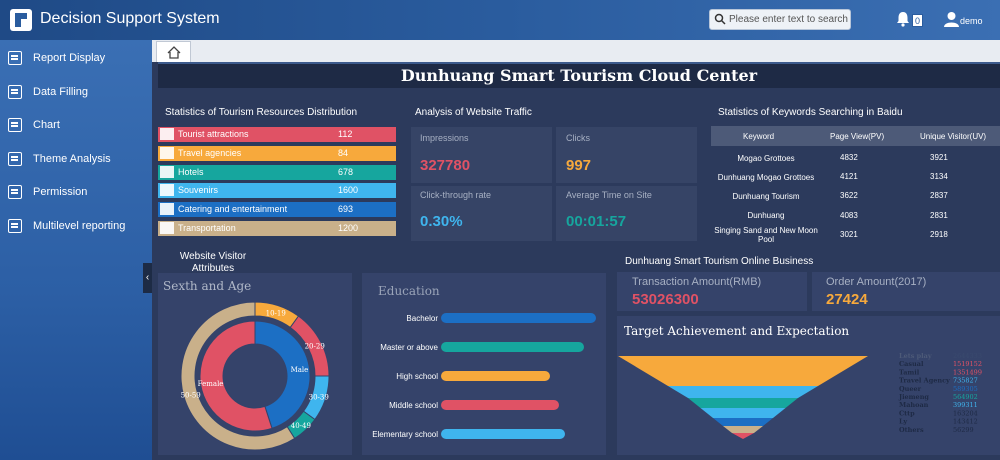 This screenshot has height=460, width=1000. What do you see at coordinates (76, 125) in the screenshot?
I see `sidebar-item-chart: Chart` at bounding box center [76, 125].